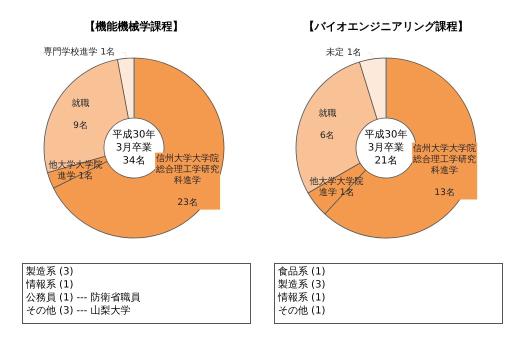  I want to click on slice-label: 専門学校進学 1名, so click(80, 52).